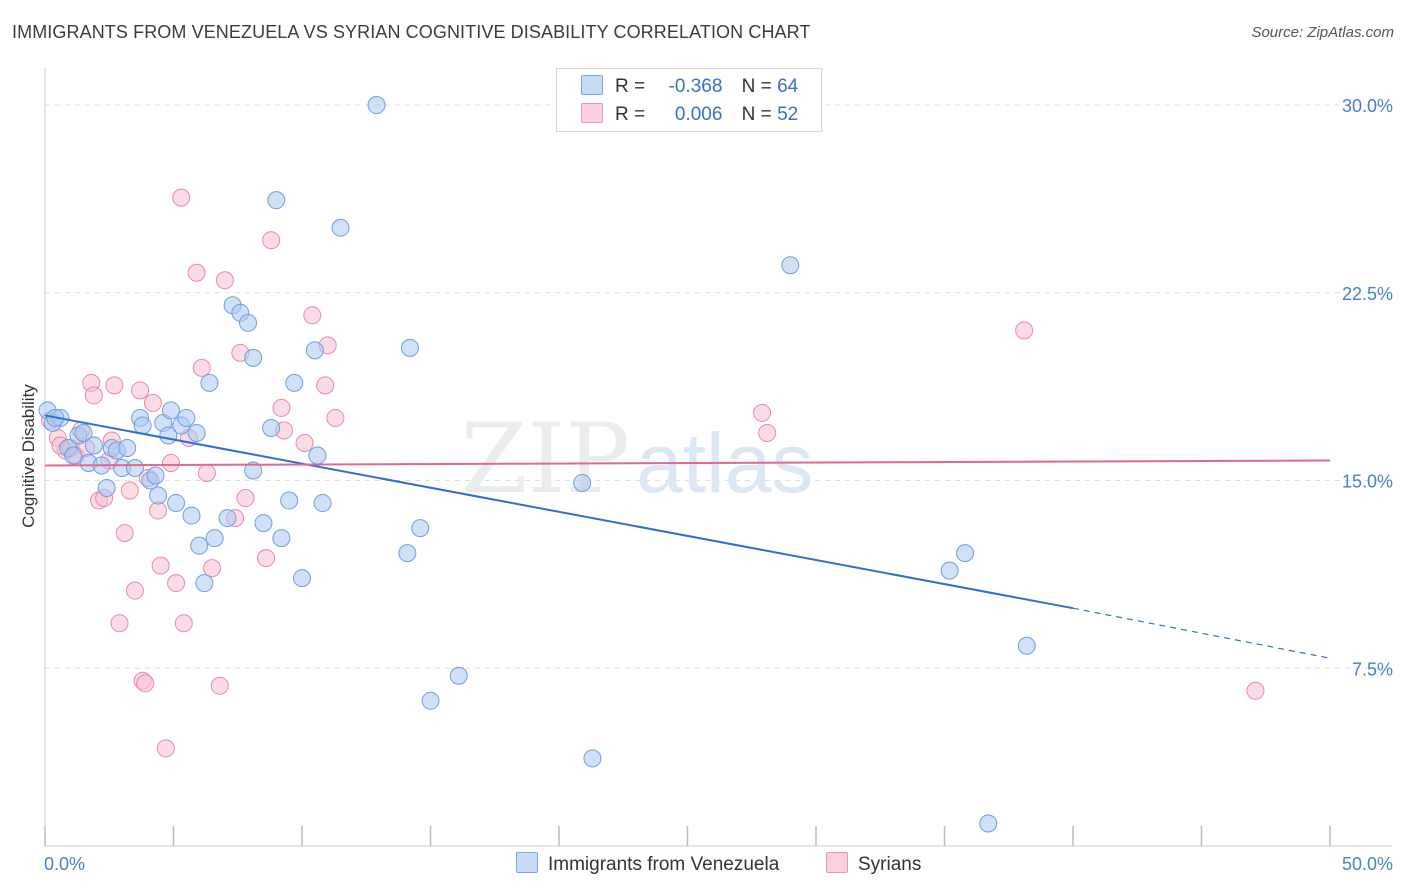 Image resolution: width=1406 pixels, height=892 pixels. Describe the element at coordinates (837, 862) in the screenshot. I see `bottom-legend-swatch-syrians` at that location.